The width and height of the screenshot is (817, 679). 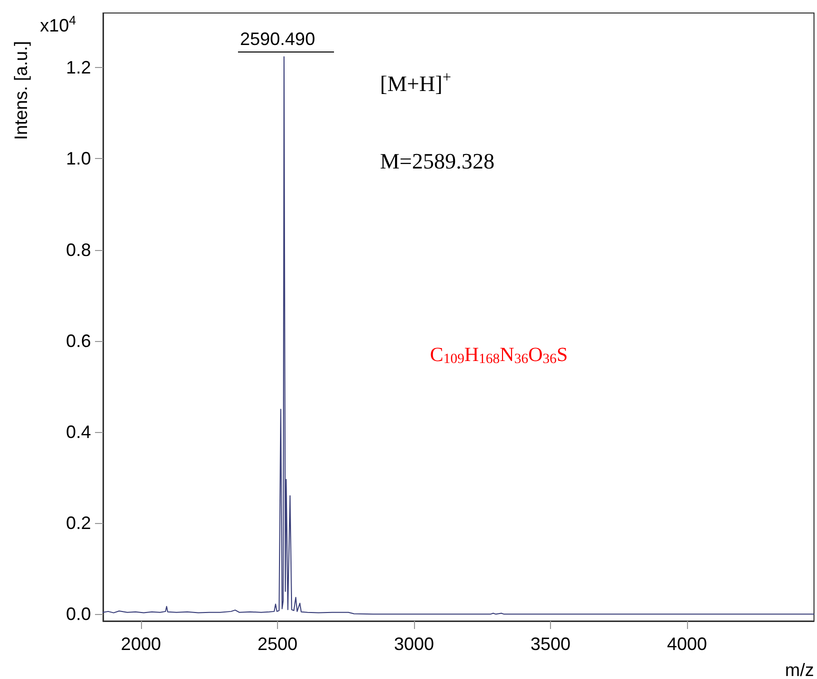 I want to click on x-tick-label: 3000, so click(x=414, y=644).